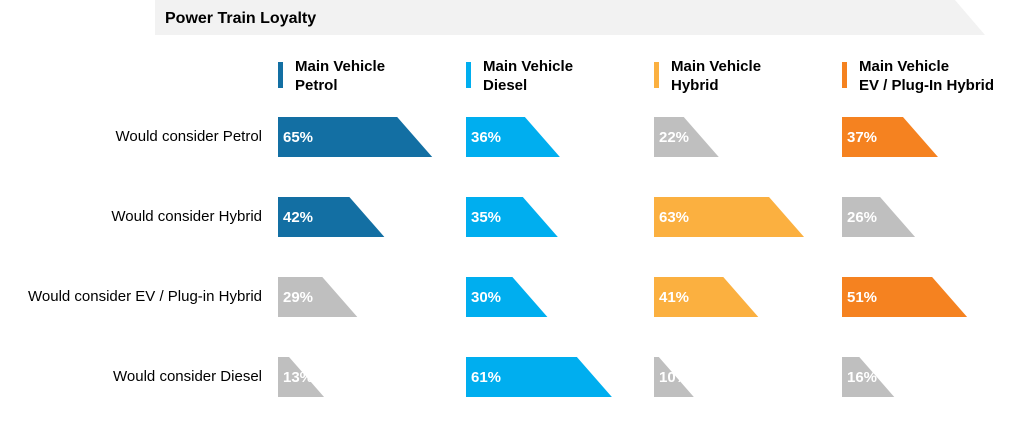 This screenshot has height=431, width=1024. What do you see at coordinates (862, 137) in the screenshot?
I see `value-label: 37%` at bounding box center [862, 137].